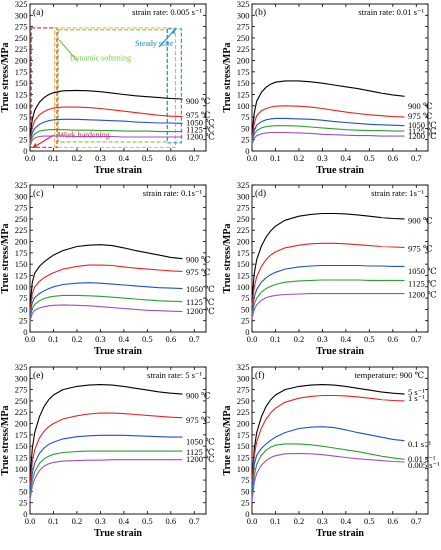 This screenshot has height=550, width=441. What do you see at coordinates (422, 459) in the screenshot?
I see `series-label-4: 0.01 s⁻¹` at bounding box center [422, 459].